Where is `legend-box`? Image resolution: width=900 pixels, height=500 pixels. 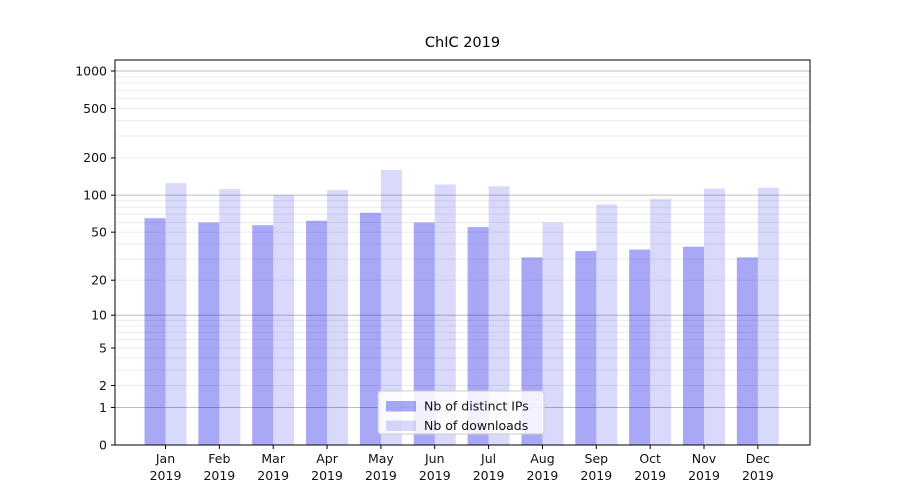
legend-box is located at coordinates (461, 412).